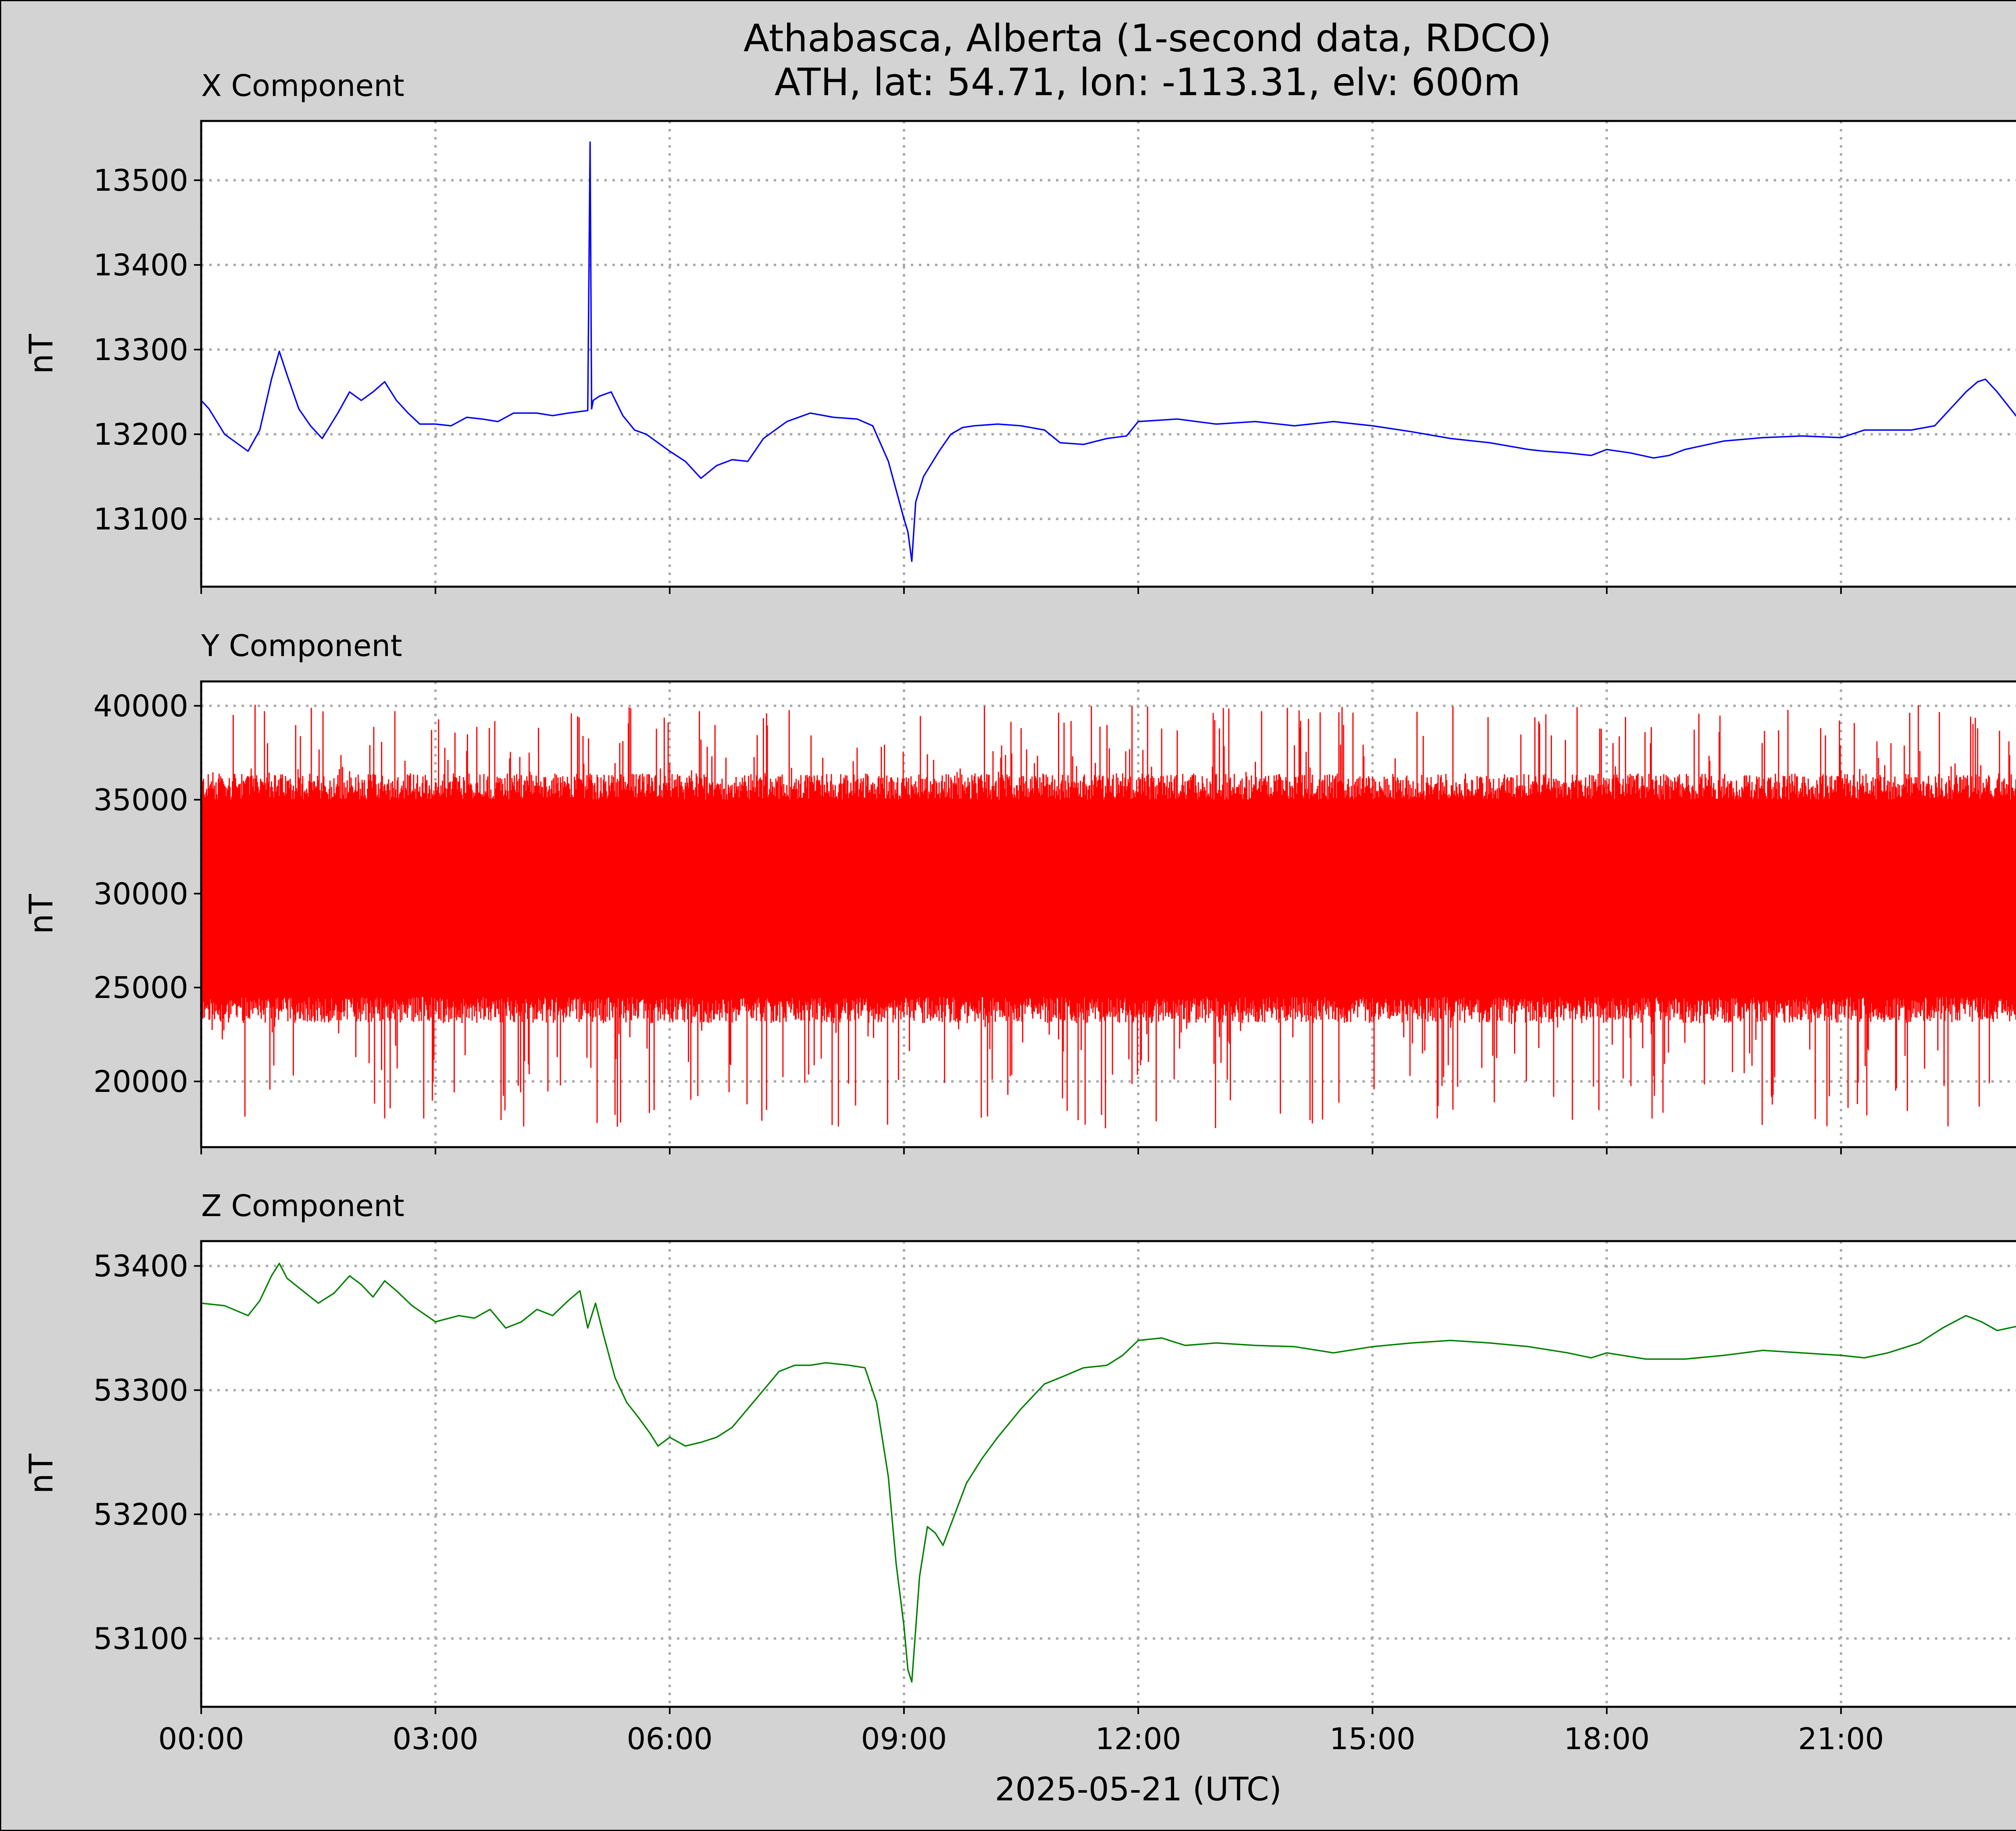  I want to click on x-tick-label: 00:00, so click(201, 1739).